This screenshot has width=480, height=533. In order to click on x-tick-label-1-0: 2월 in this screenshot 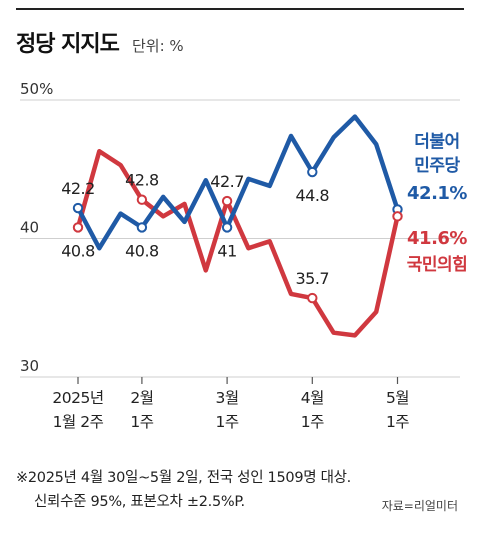, I will do `click(141, 398)`.